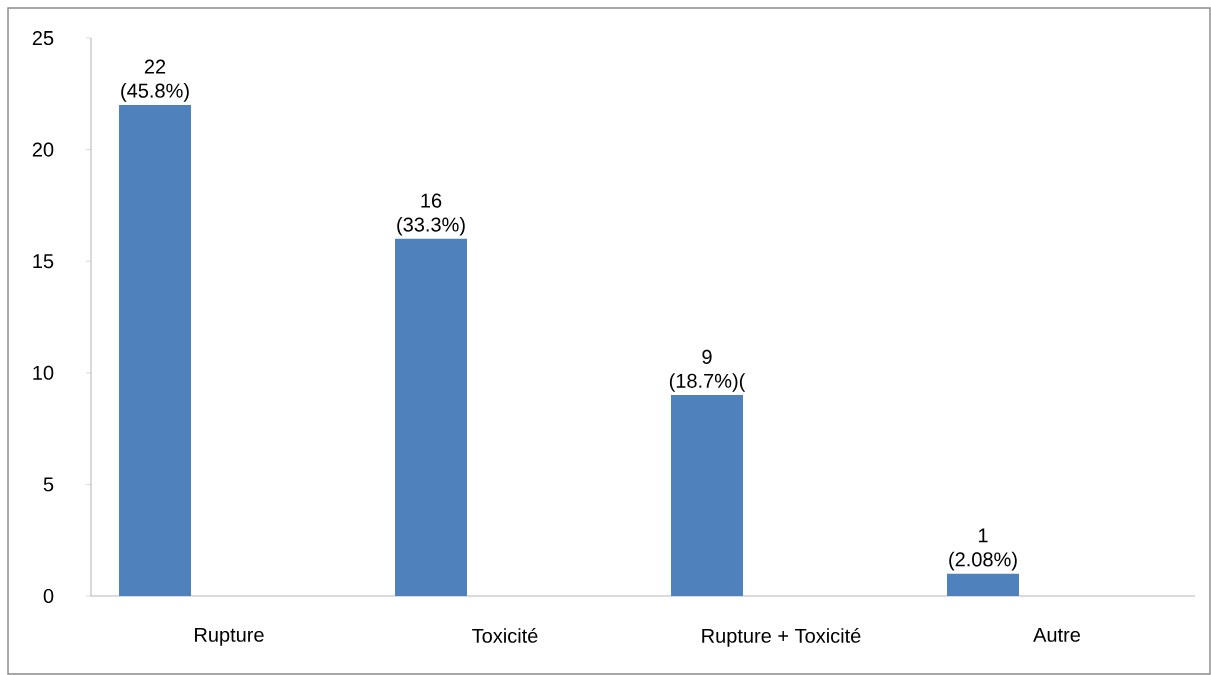 This screenshot has height=675, width=1211. What do you see at coordinates (48, 484) in the screenshot?
I see `y-tick-label: 5` at bounding box center [48, 484].